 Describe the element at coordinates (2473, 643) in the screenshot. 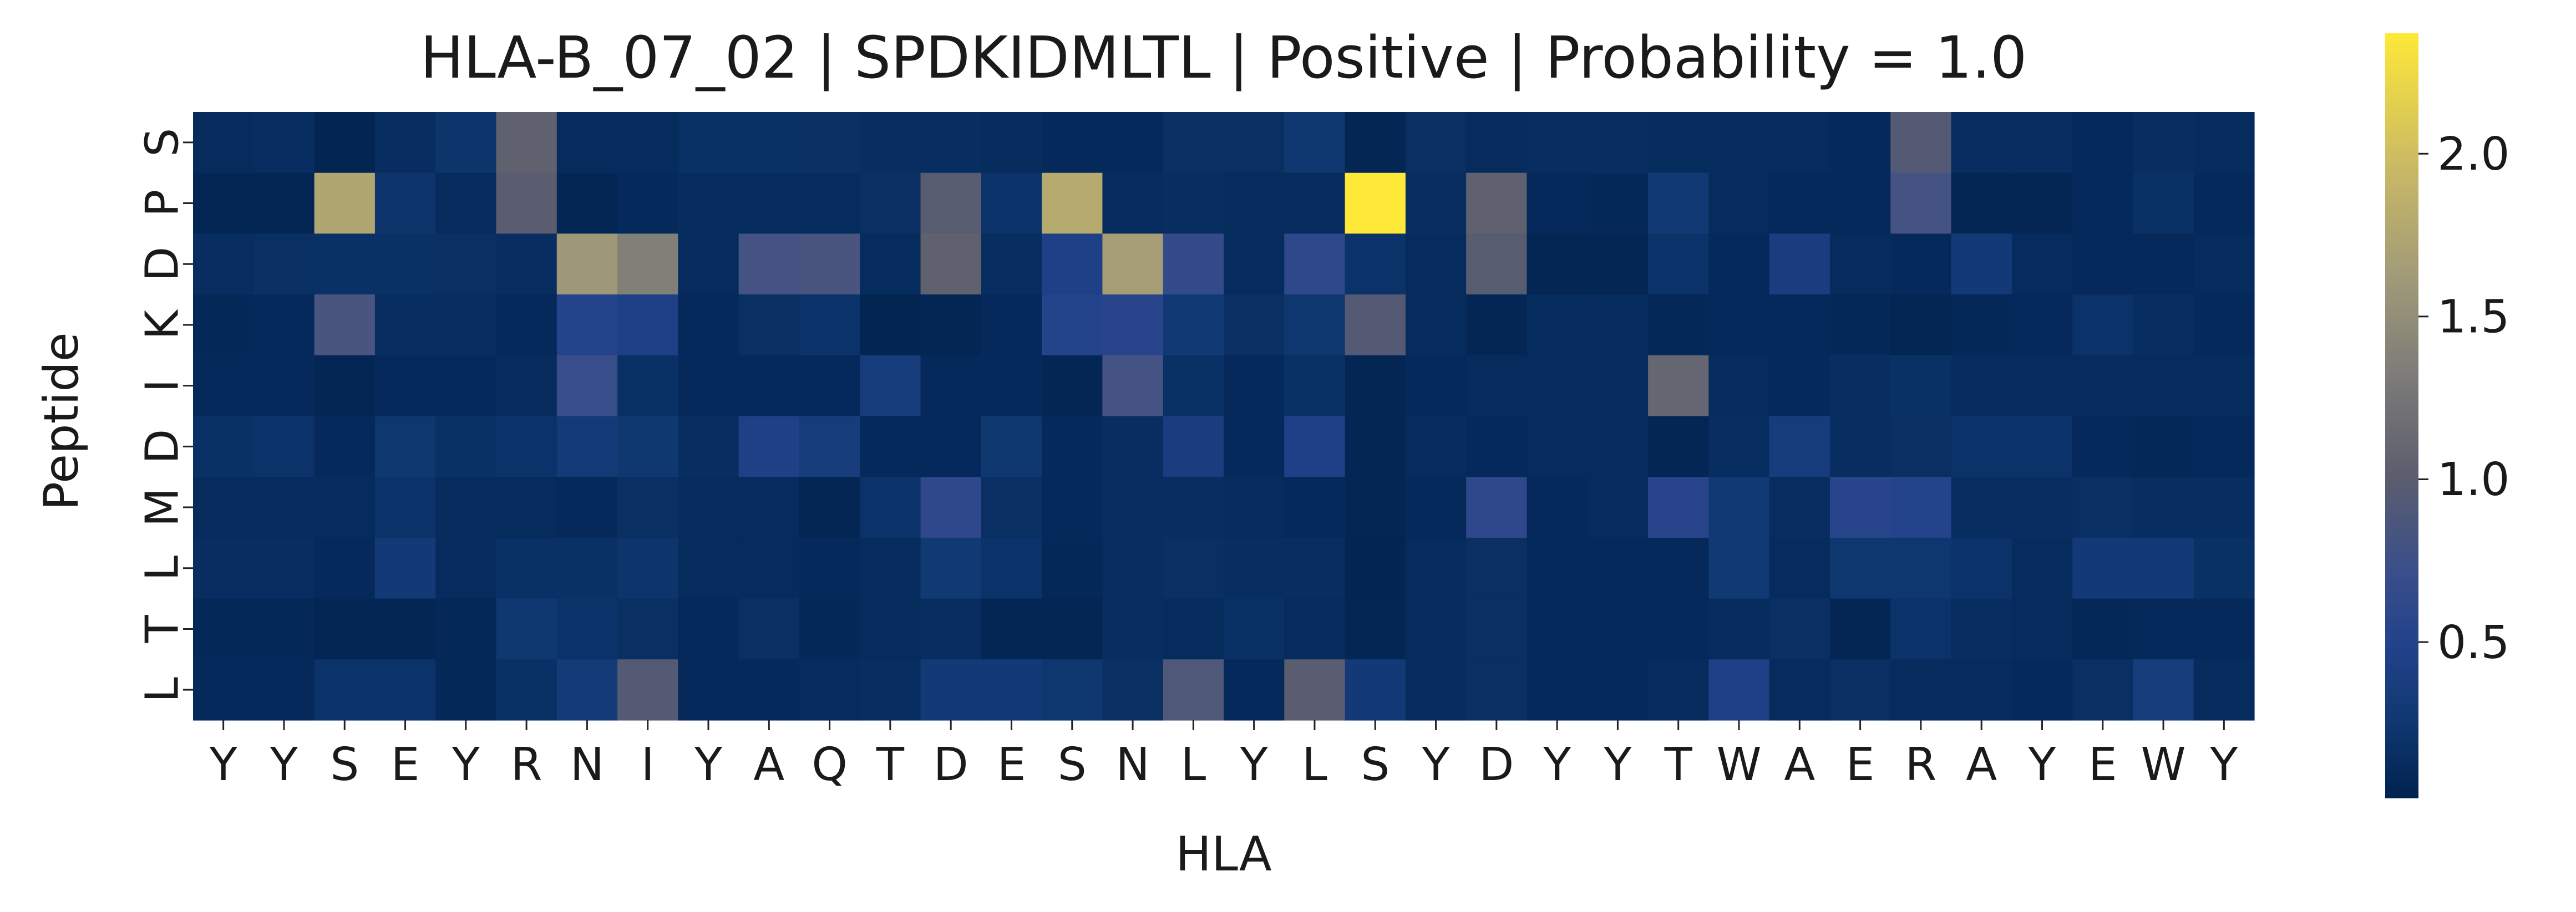

I see `colorbar-tick-label: 0.5` at that location.